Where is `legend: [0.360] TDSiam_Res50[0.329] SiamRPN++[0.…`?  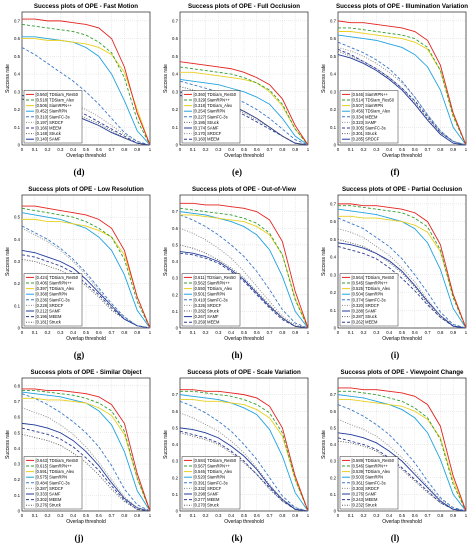
legend: [0.360] TDSiam_Res50[0.329] SiamRPN++[0.… is located at coordinates (211, 117).